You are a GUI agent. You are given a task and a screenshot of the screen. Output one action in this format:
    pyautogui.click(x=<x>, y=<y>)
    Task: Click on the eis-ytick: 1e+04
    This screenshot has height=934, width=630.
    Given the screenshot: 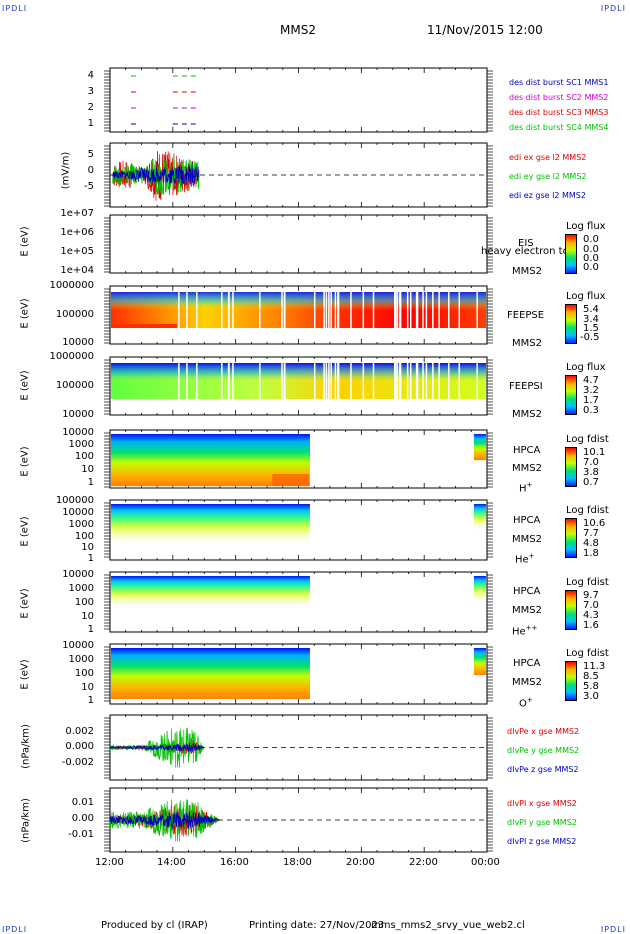 What is the action you would take?
    pyautogui.click(x=77, y=270)
    